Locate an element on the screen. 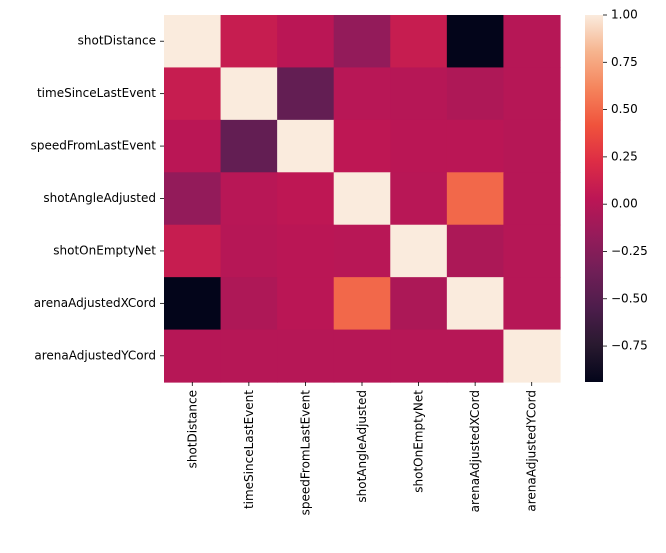  column-label: speedFromLastEvent is located at coordinates (305, 453).